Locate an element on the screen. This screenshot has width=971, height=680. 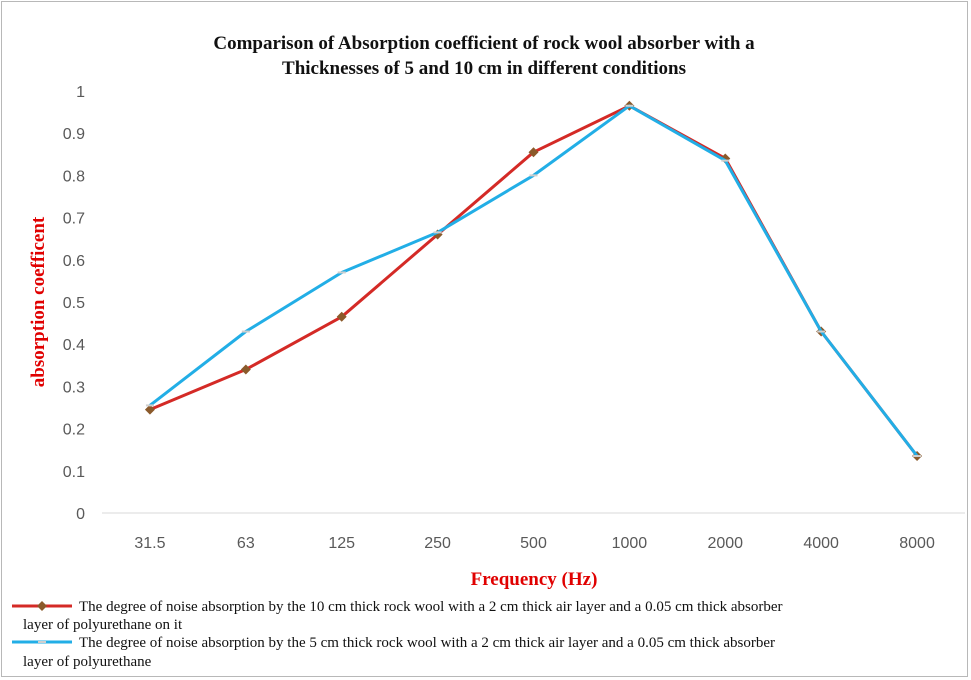
y-tick-label: 0.3 is located at coordinates (74, 387).